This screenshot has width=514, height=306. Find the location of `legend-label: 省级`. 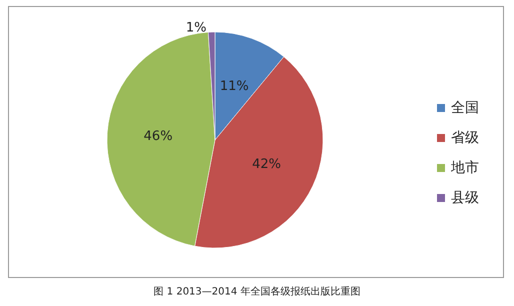

legend-label: 省级 is located at coordinates (465, 138).